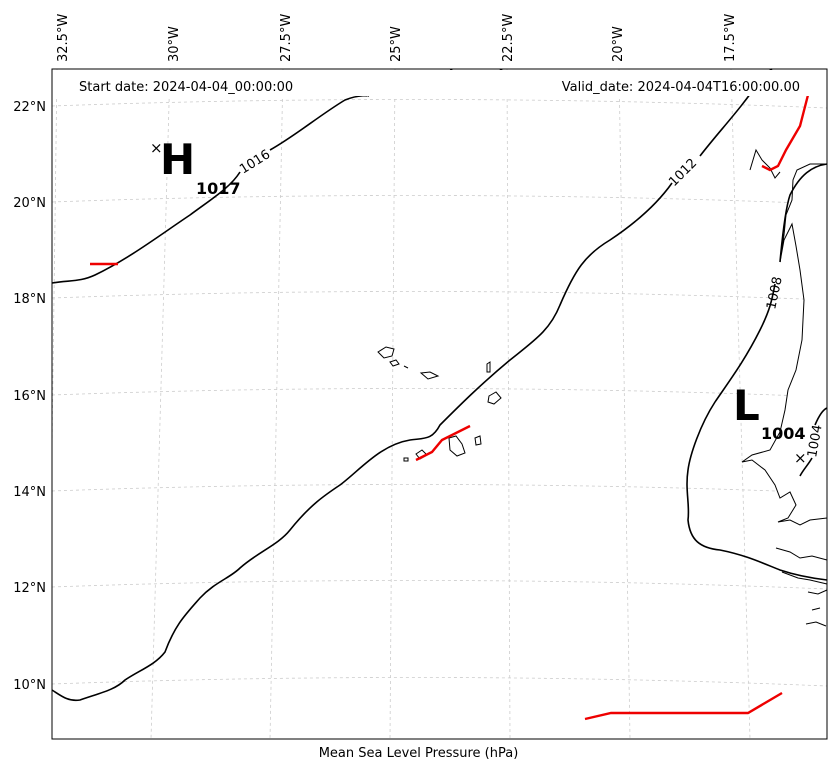 This screenshot has height=783, width=837. What do you see at coordinates (494, 398) in the screenshot?
I see `cape-verde-boa-vista` at bounding box center [494, 398].